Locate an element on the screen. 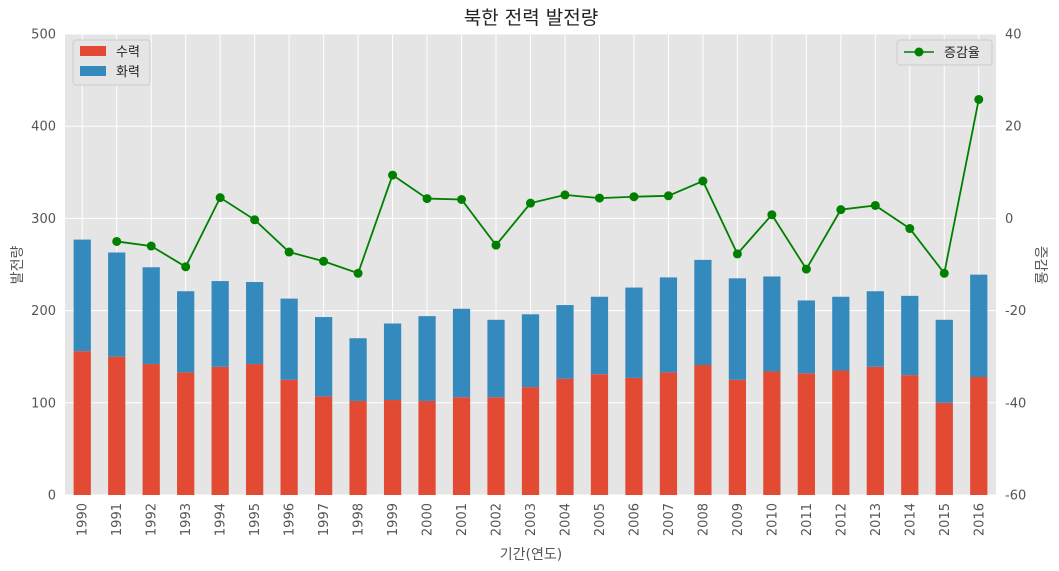  x-tick-label: 2011 is located at coordinates (807, 519).